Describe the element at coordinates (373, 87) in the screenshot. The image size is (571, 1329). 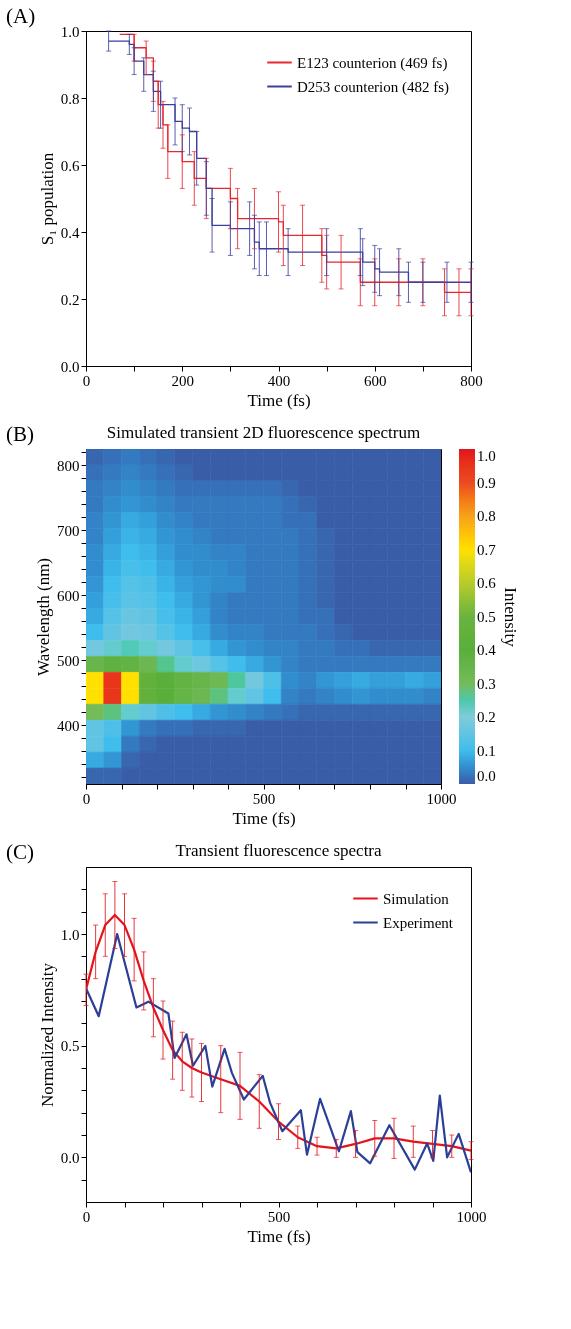
I see `legend-label: D253 counterion (482 fs)` at that location.